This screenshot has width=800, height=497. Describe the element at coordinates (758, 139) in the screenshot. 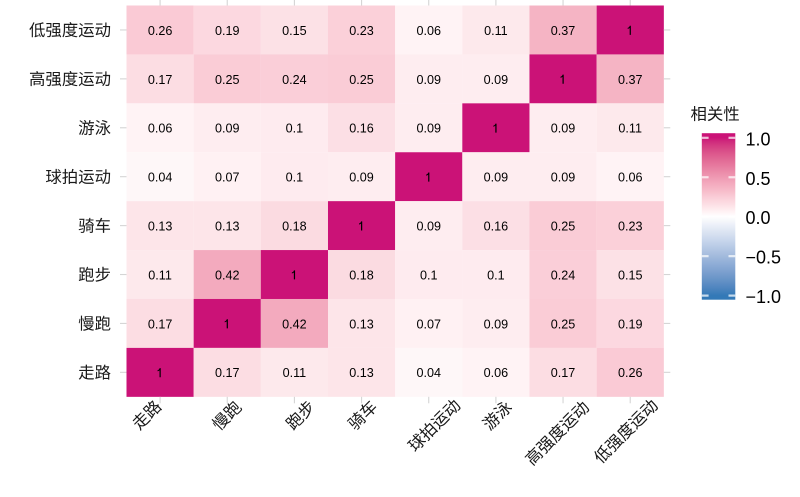

I see `svg-text: 1.0` at that location.